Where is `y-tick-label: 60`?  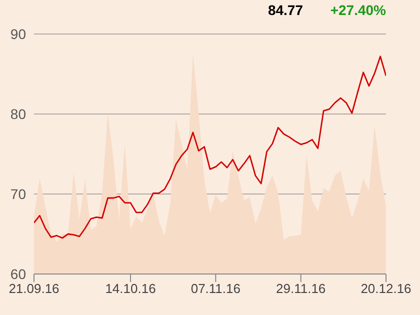 y-tick-label: 60 is located at coordinates (18, 274).